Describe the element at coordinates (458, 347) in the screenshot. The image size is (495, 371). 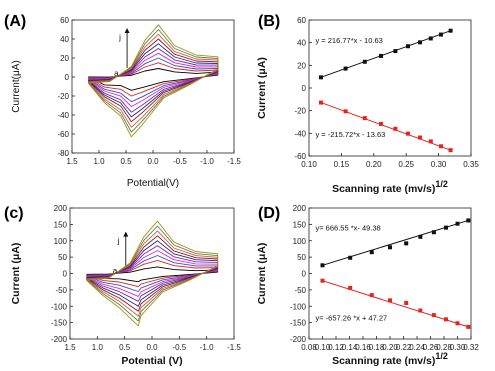
I see `x-tick-label: 0.30` at that location.